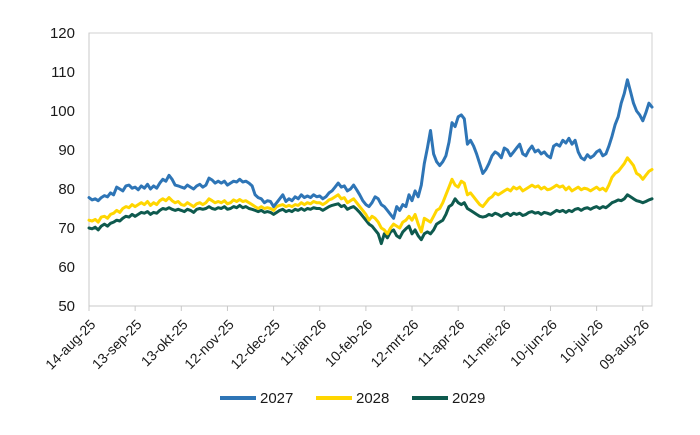 The height and width of the screenshot is (435, 700). I want to click on series-line-2028, so click(370, 196).